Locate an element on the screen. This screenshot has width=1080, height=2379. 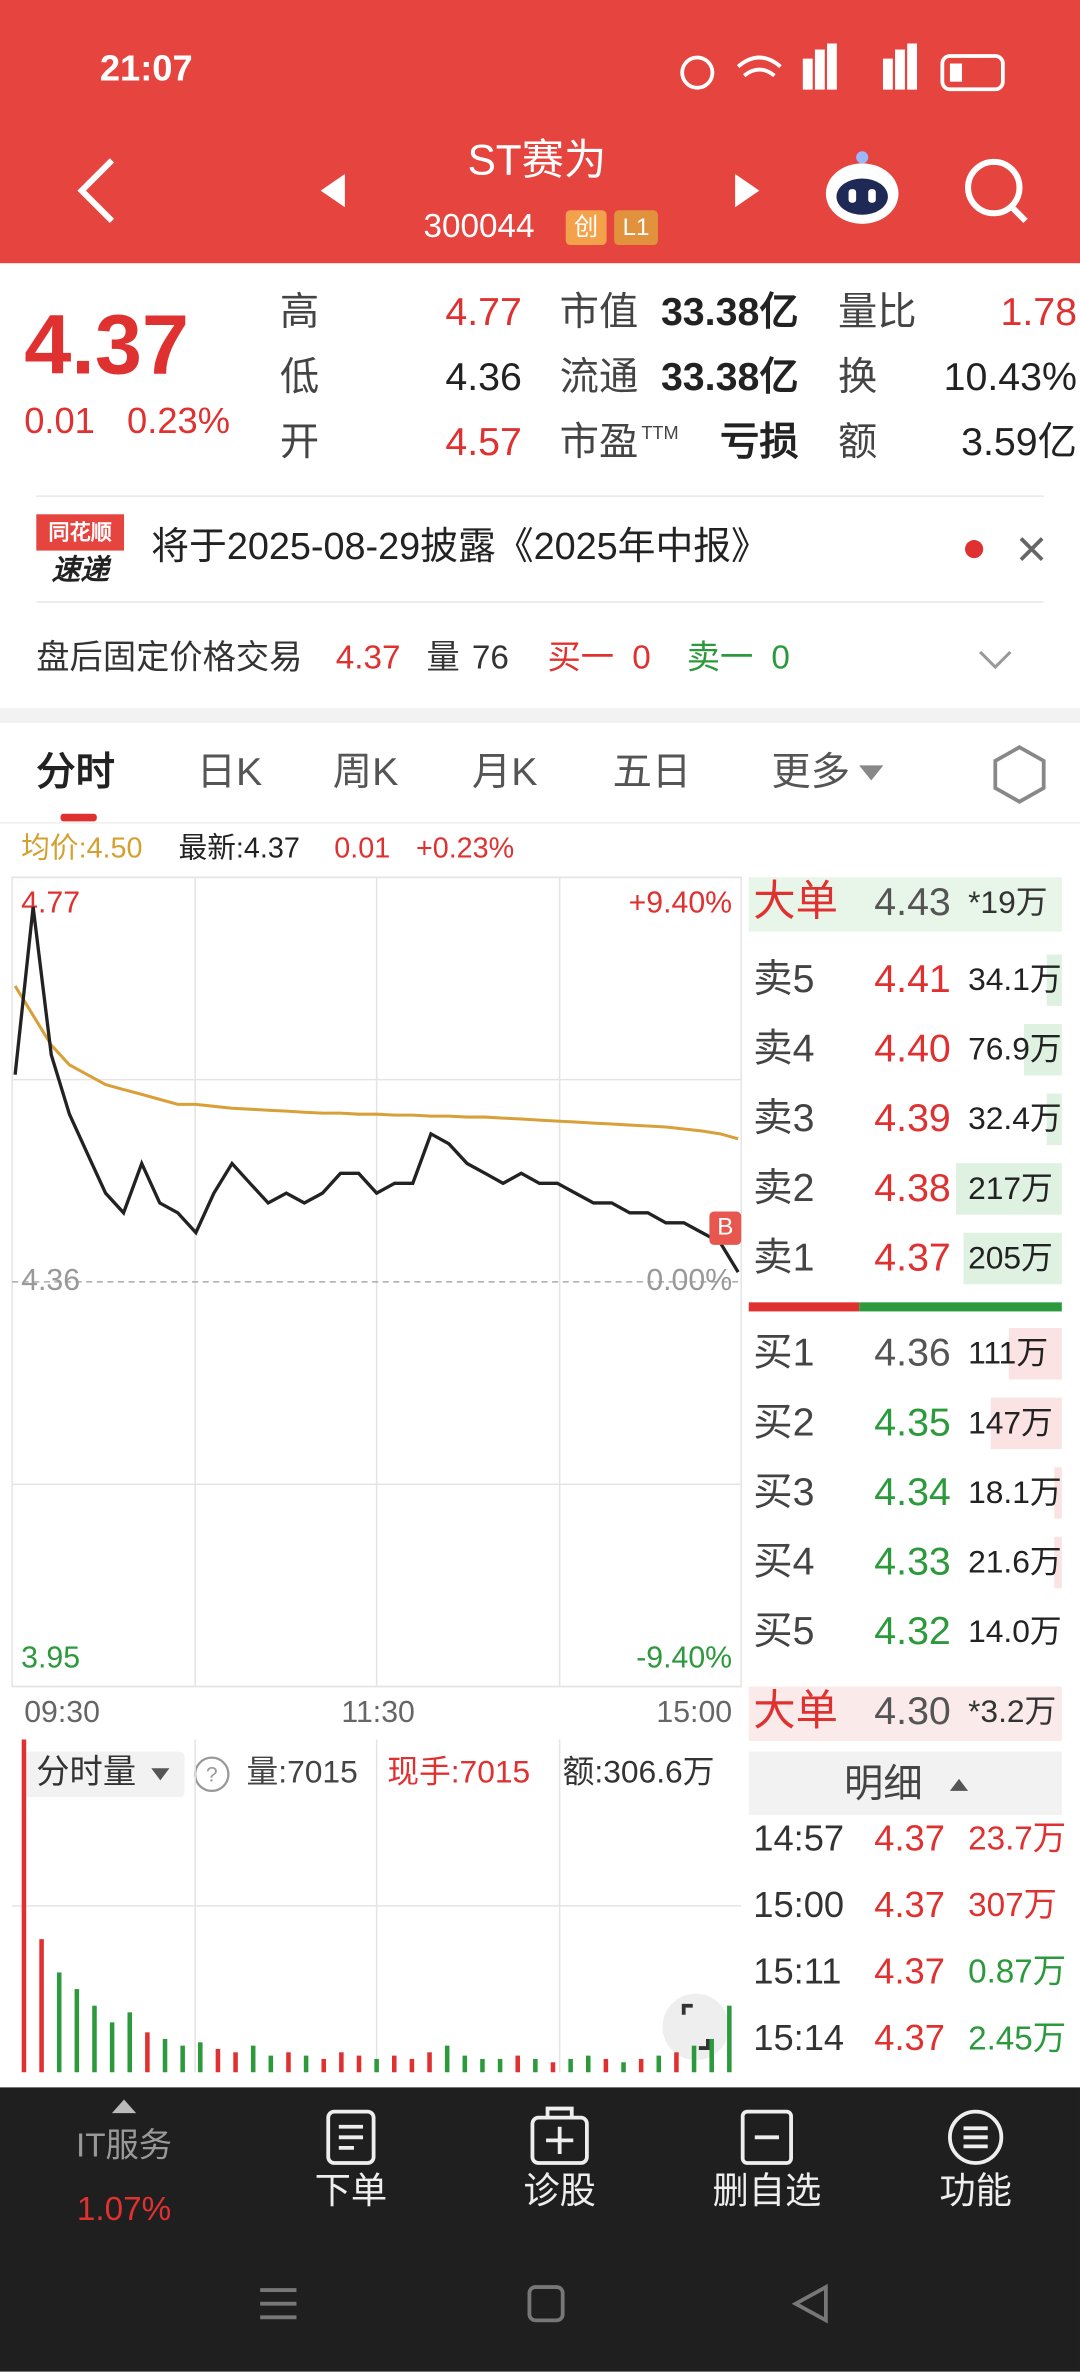
bid-label: 买3 is located at coordinates (783, 1492).